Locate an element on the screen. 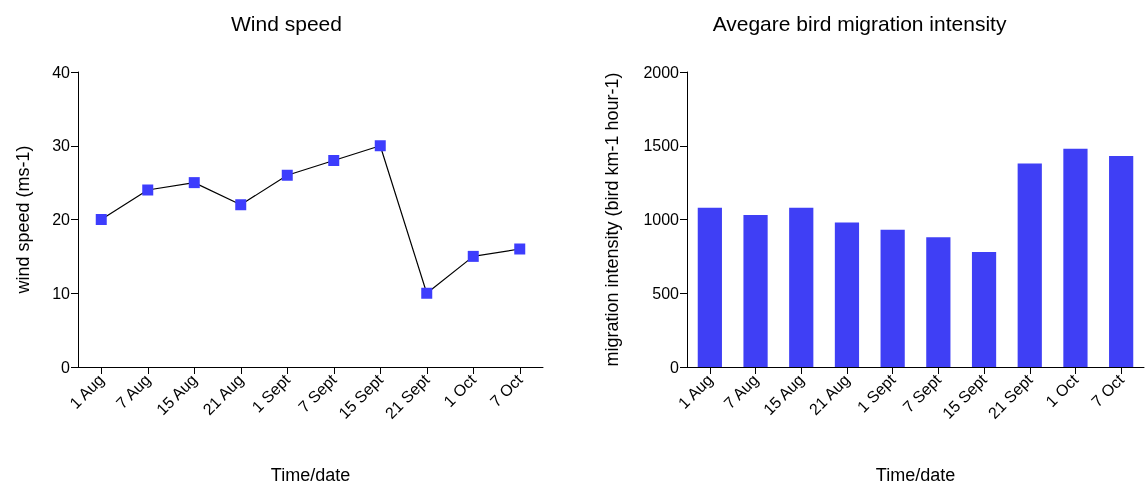 The width and height of the screenshot is (1146, 493). chart-title: Avegare bird migration intensity is located at coordinates (859, 23).